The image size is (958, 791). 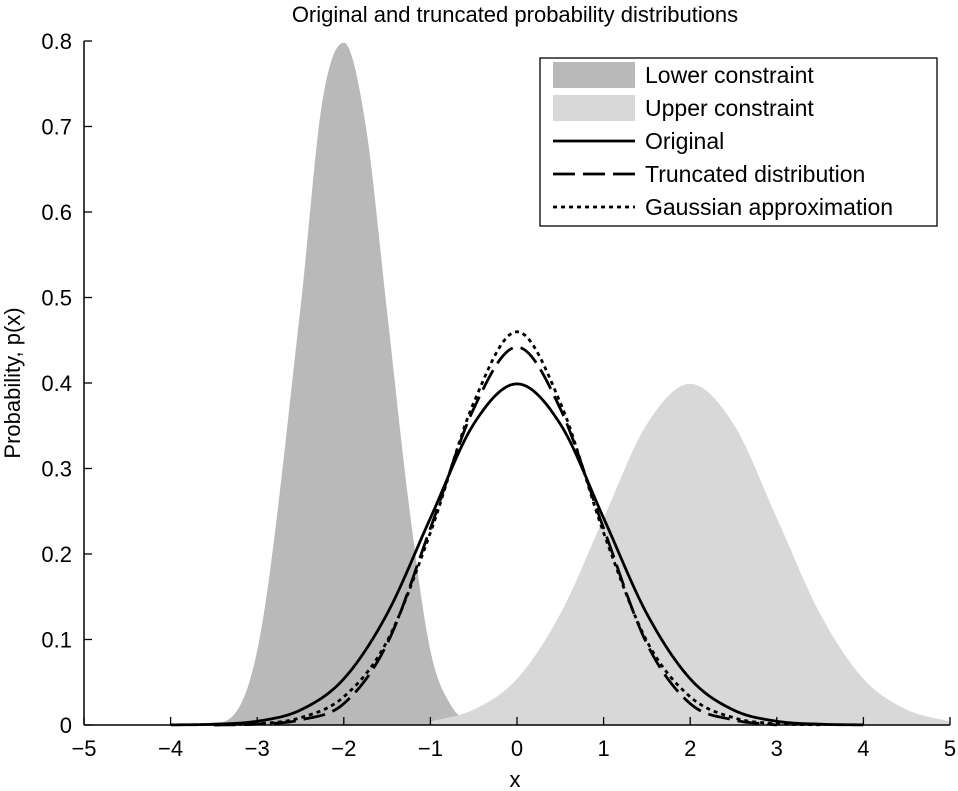 I want to click on x-axis-label: x, so click(x=515, y=779).